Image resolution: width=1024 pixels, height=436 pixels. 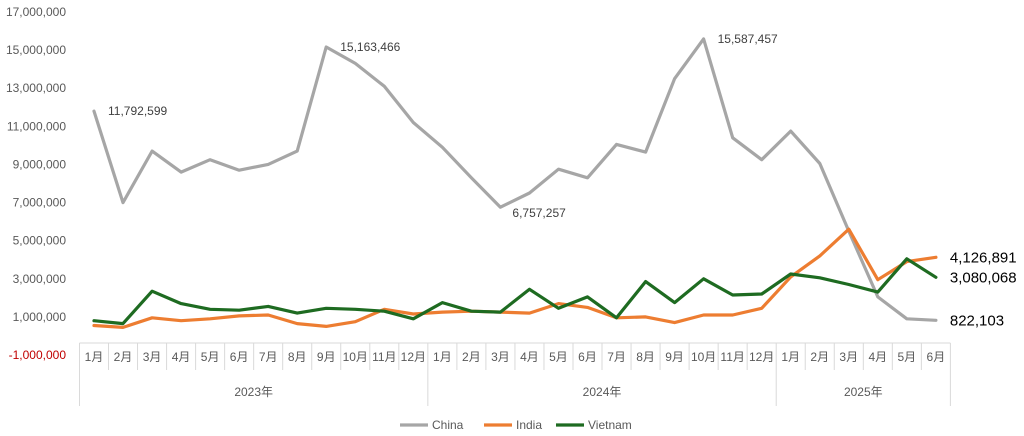 I want to click on y-tick-label: 7,000,000, so click(x=40, y=203).